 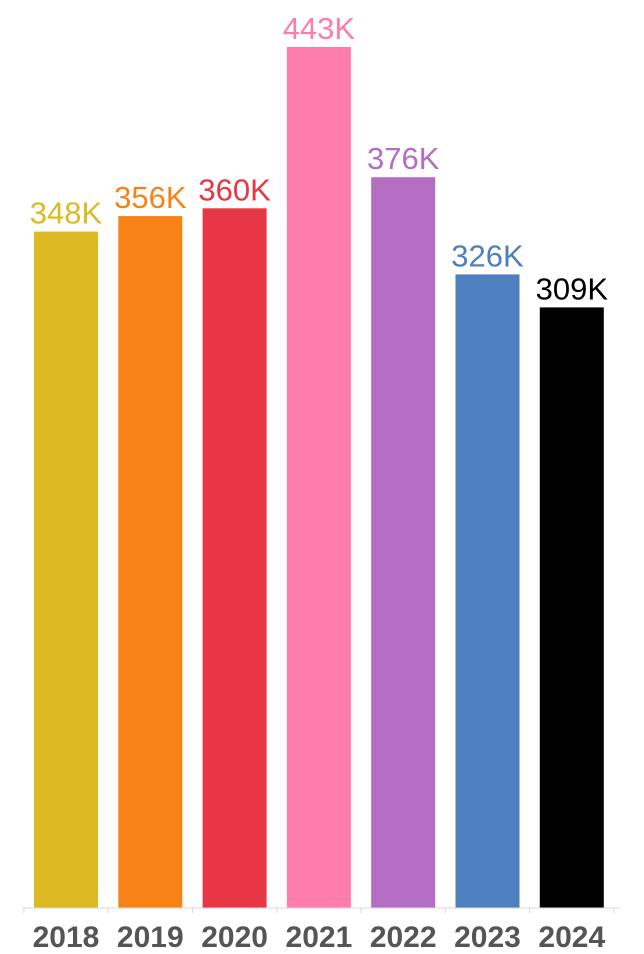 What do you see at coordinates (150, 562) in the screenshot?
I see `bar-2019` at bounding box center [150, 562].